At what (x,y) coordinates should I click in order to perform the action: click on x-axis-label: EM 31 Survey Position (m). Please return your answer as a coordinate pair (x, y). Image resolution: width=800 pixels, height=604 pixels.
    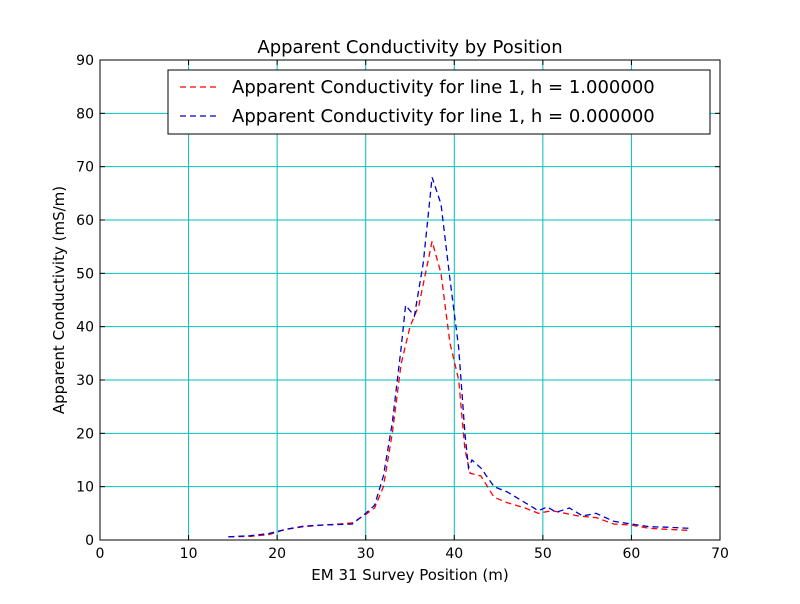
    Looking at the image, I should click on (409, 575).